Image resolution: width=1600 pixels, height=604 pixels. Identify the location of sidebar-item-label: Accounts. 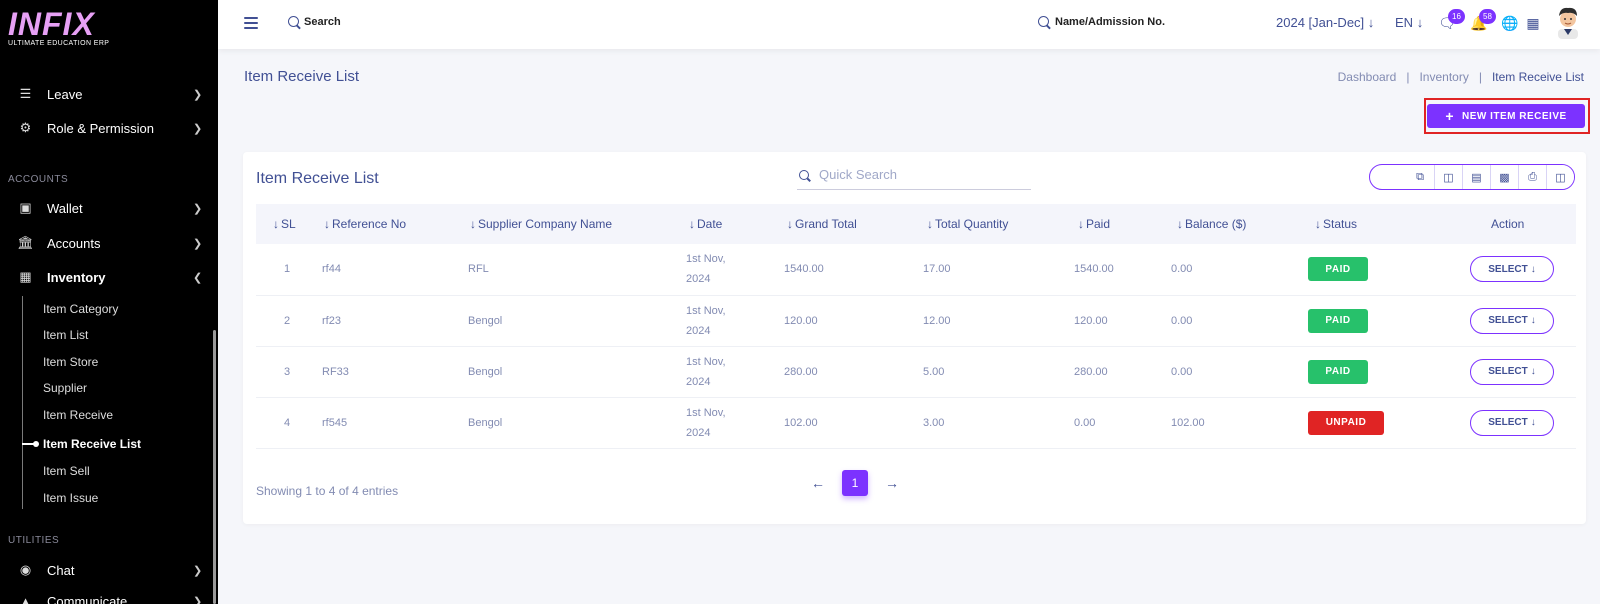
(74, 243).